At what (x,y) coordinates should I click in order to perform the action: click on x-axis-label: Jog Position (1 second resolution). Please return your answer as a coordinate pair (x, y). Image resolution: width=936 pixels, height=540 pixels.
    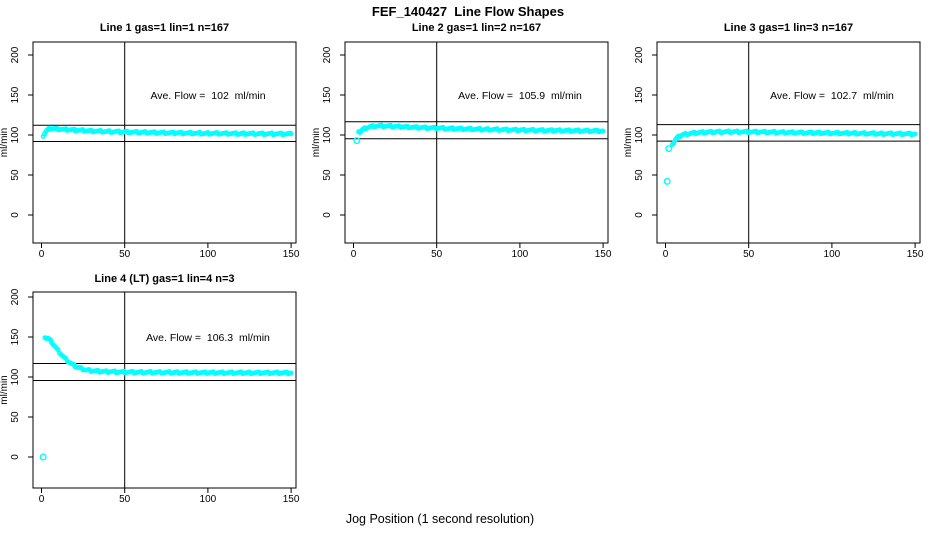
    Looking at the image, I should click on (440, 519).